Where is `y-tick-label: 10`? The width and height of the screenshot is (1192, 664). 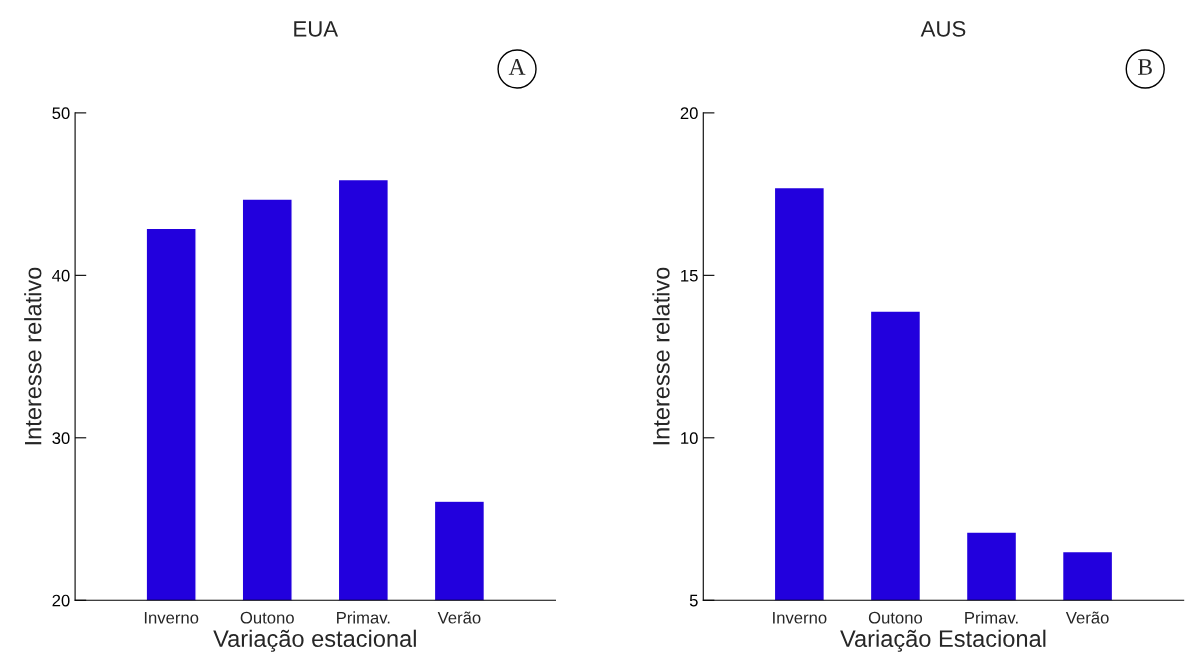
y-tick-label: 10 is located at coordinates (689, 438).